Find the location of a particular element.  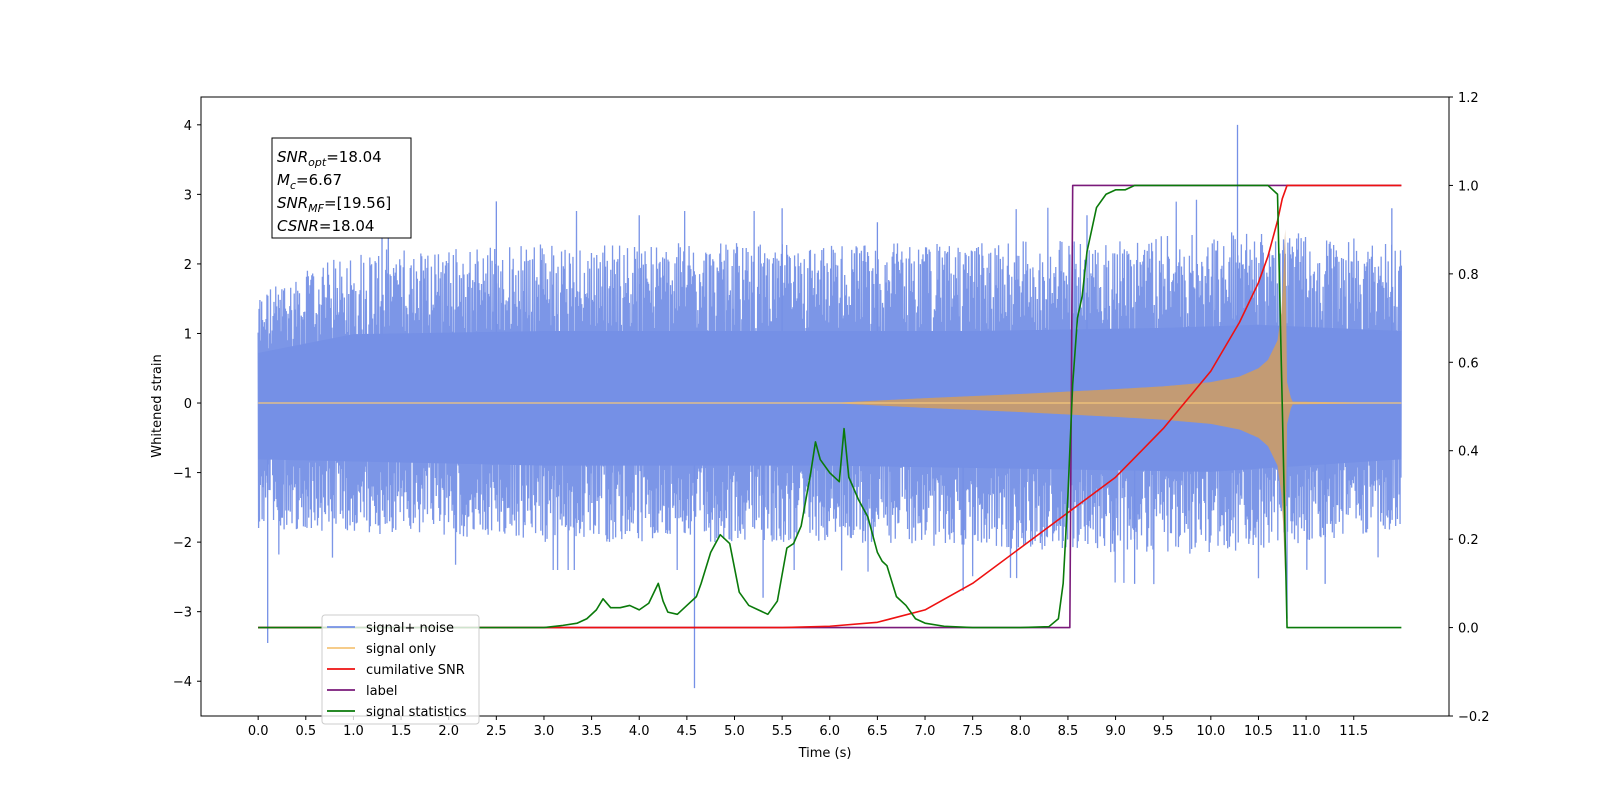

y2-tick-label: 1.0 is located at coordinates (1468, 186).